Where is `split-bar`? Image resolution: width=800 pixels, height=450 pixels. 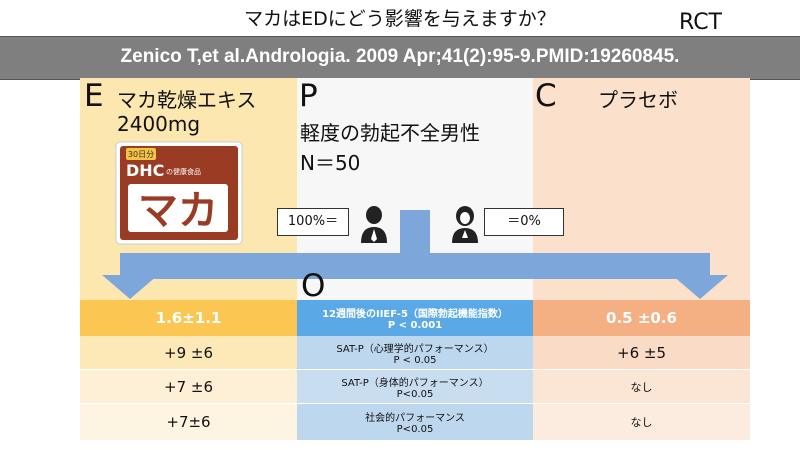 split-bar is located at coordinates (415, 266).